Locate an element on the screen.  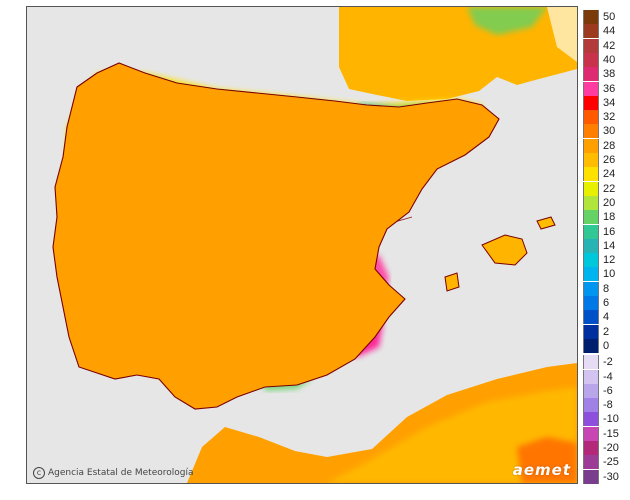
legend-label: 42 is located at coordinates (609, 45).